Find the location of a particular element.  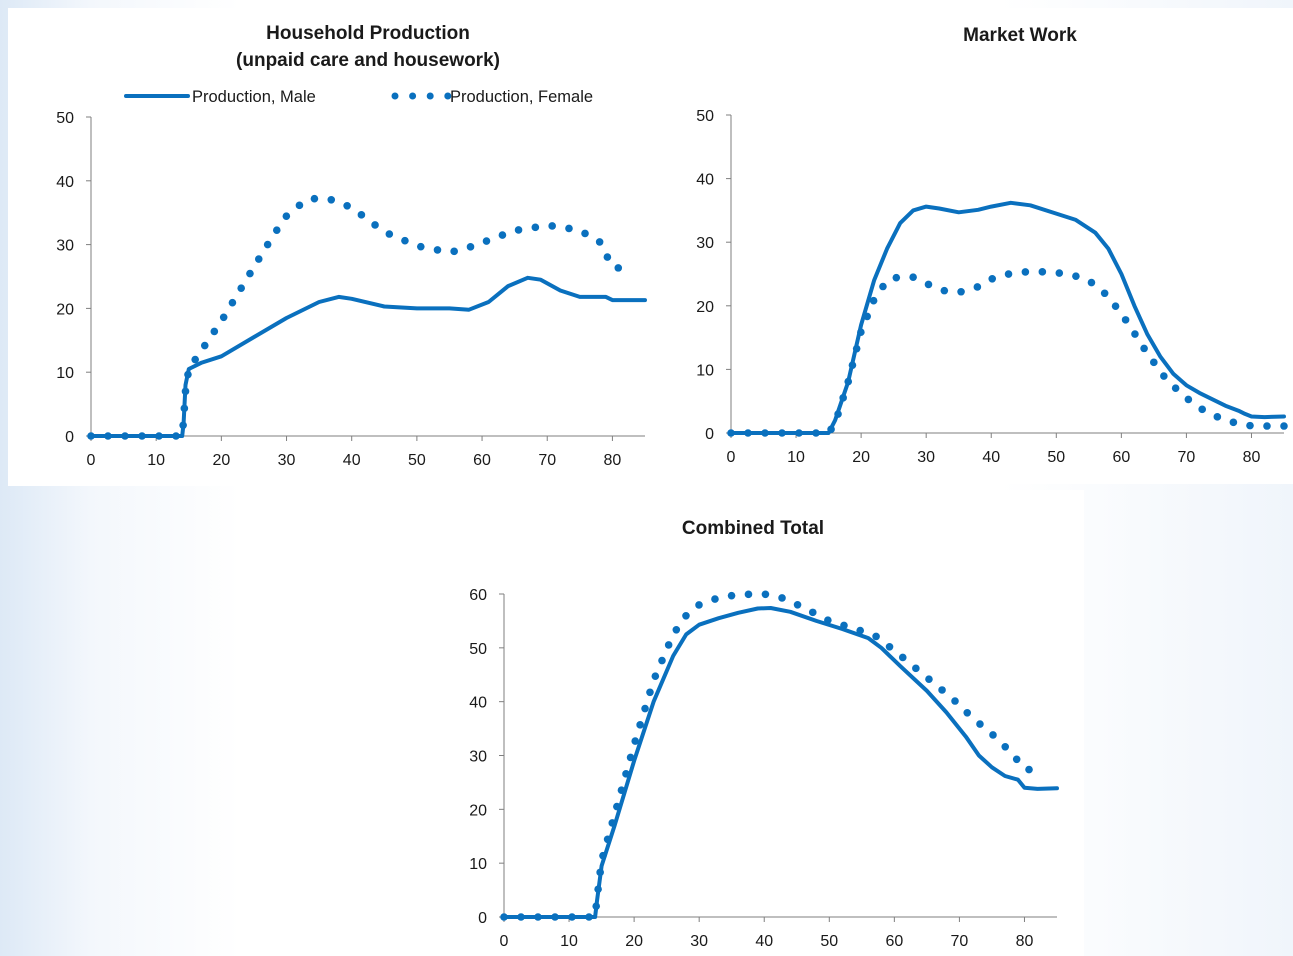

chart-title: Combined Total is located at coordinates (753, 528).